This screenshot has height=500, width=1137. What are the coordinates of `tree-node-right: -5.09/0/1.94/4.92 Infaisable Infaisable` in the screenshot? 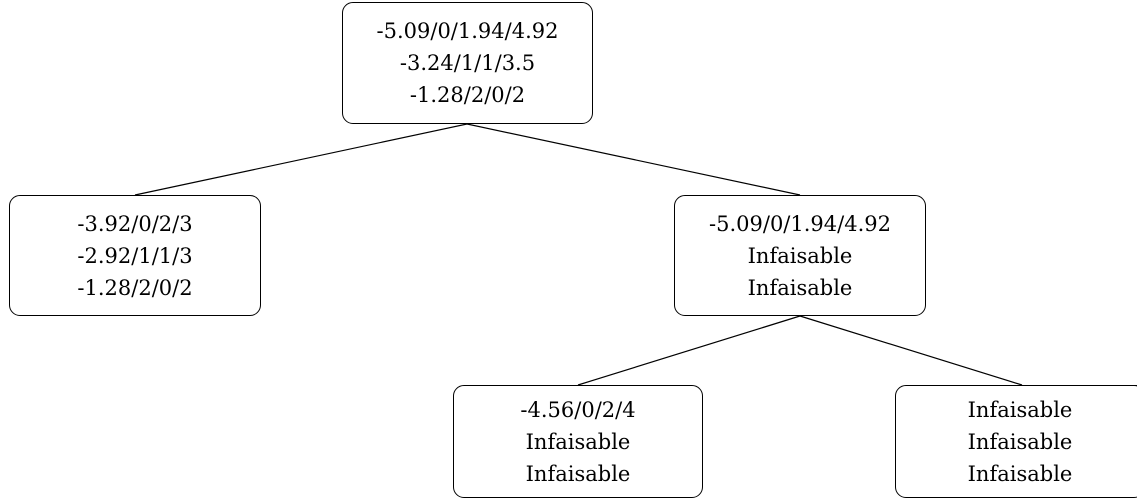 It's located at (800, 255).